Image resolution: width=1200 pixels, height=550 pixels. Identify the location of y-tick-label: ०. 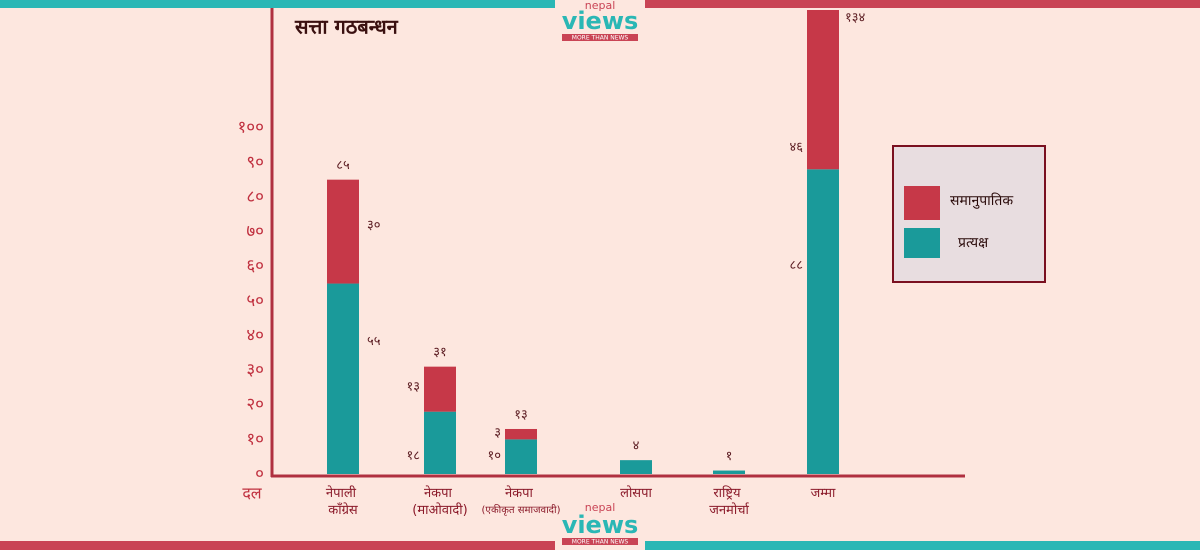
(259, 474).